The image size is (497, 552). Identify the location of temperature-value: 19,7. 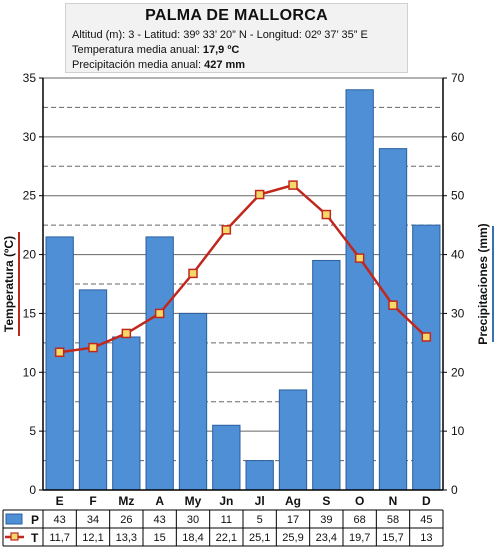
(359, 538).